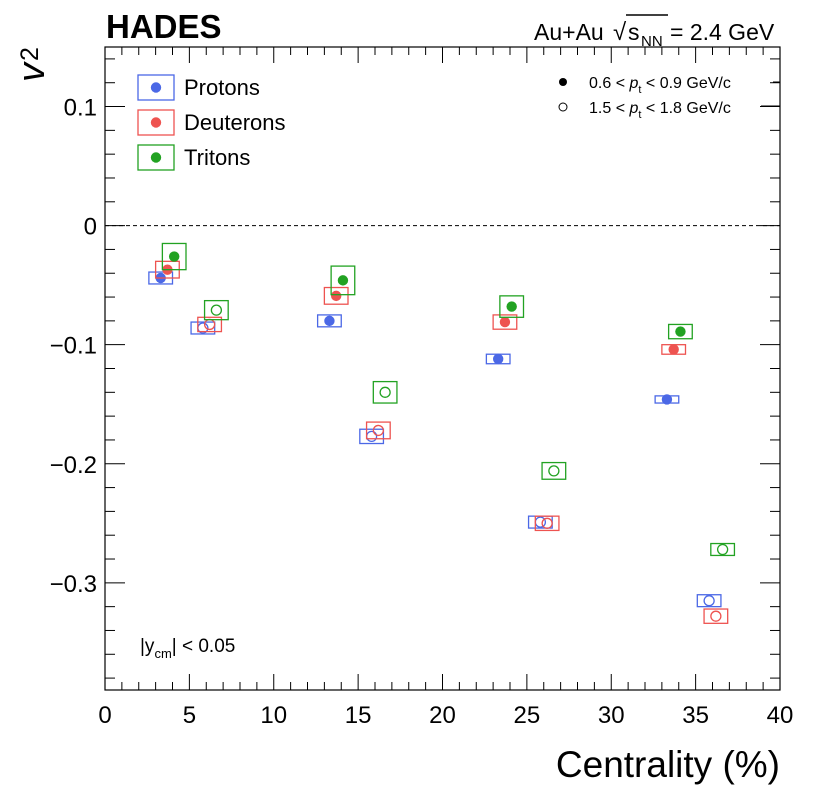 This screenshot has width=814, height=794. I want to click on rapidity-sub: cm, so click(162, 653).